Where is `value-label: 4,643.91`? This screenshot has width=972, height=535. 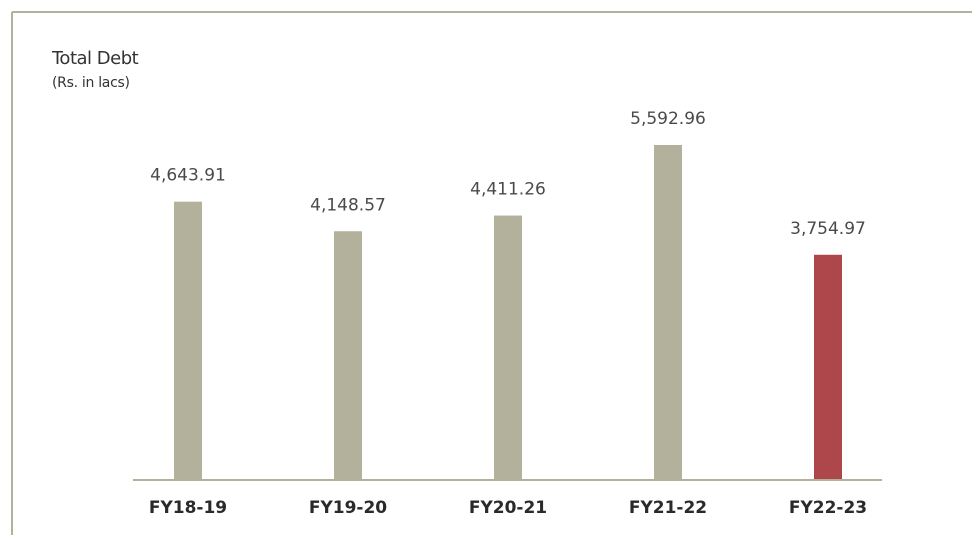
value-label: 4,643.91 is located at coordinates (188, 176).